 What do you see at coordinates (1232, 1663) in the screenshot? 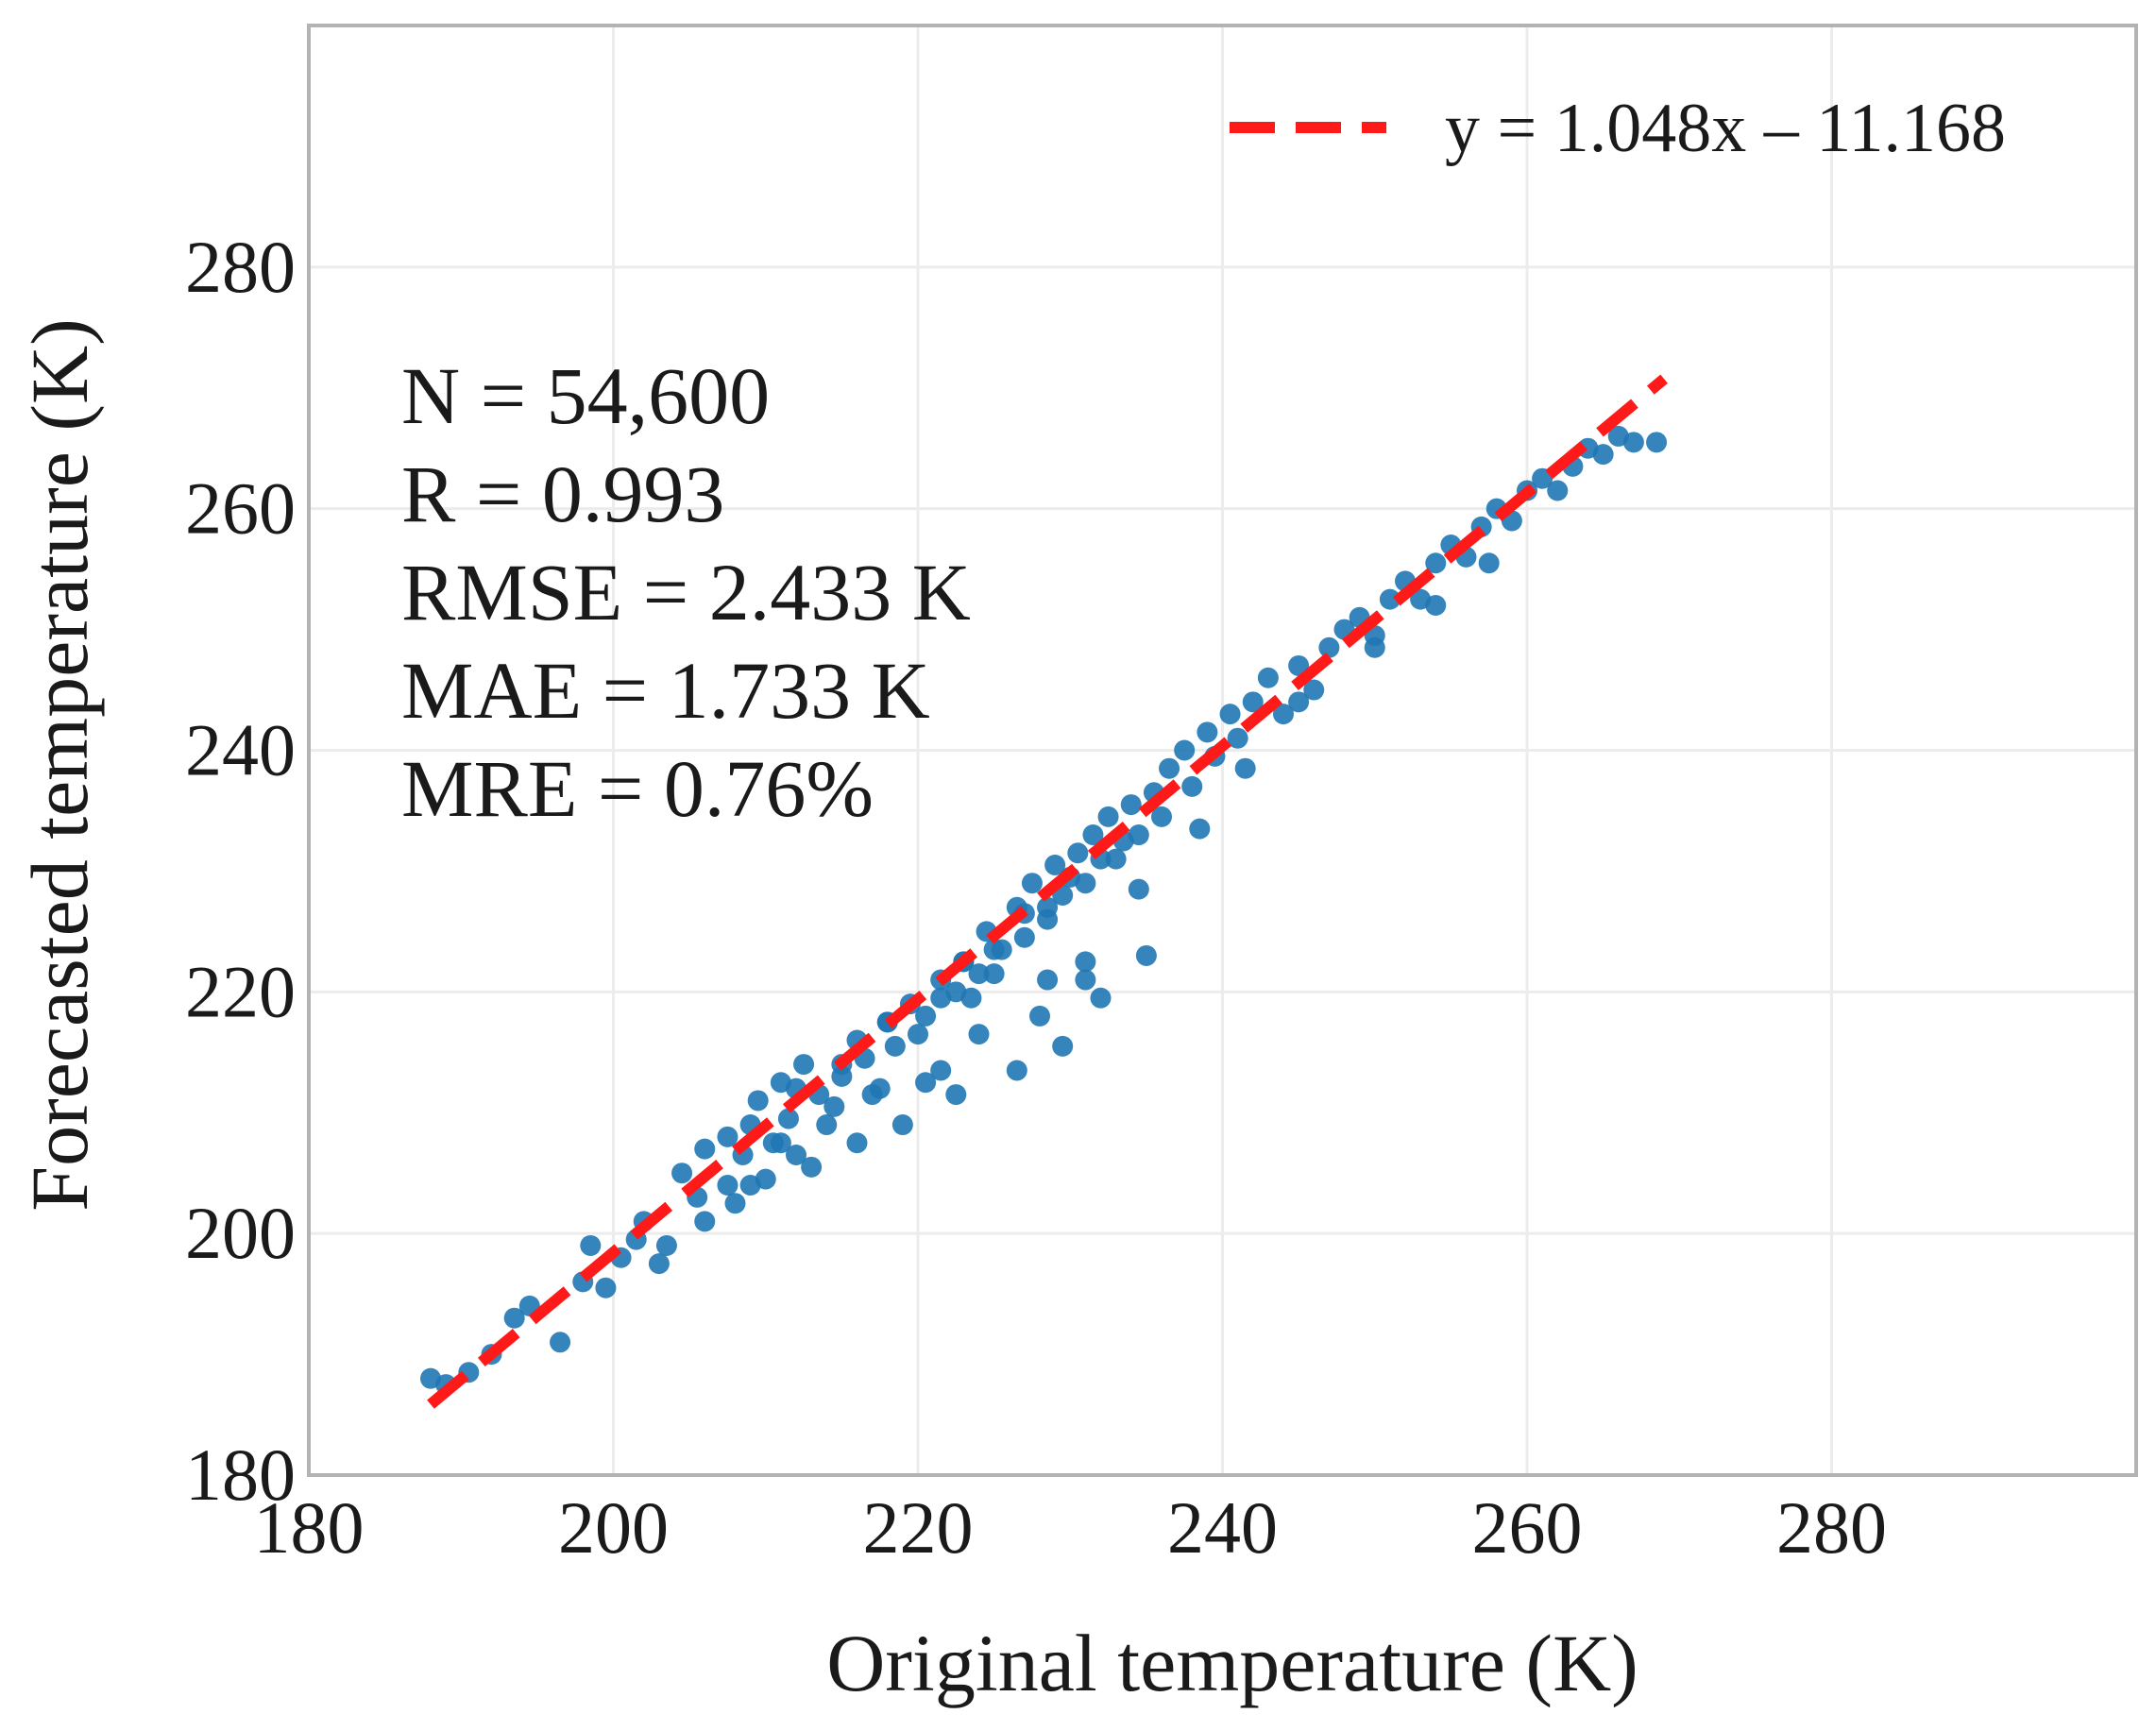
I see `x-axis-title: Original temperature (K)` at bounding box center [1232, 1663].